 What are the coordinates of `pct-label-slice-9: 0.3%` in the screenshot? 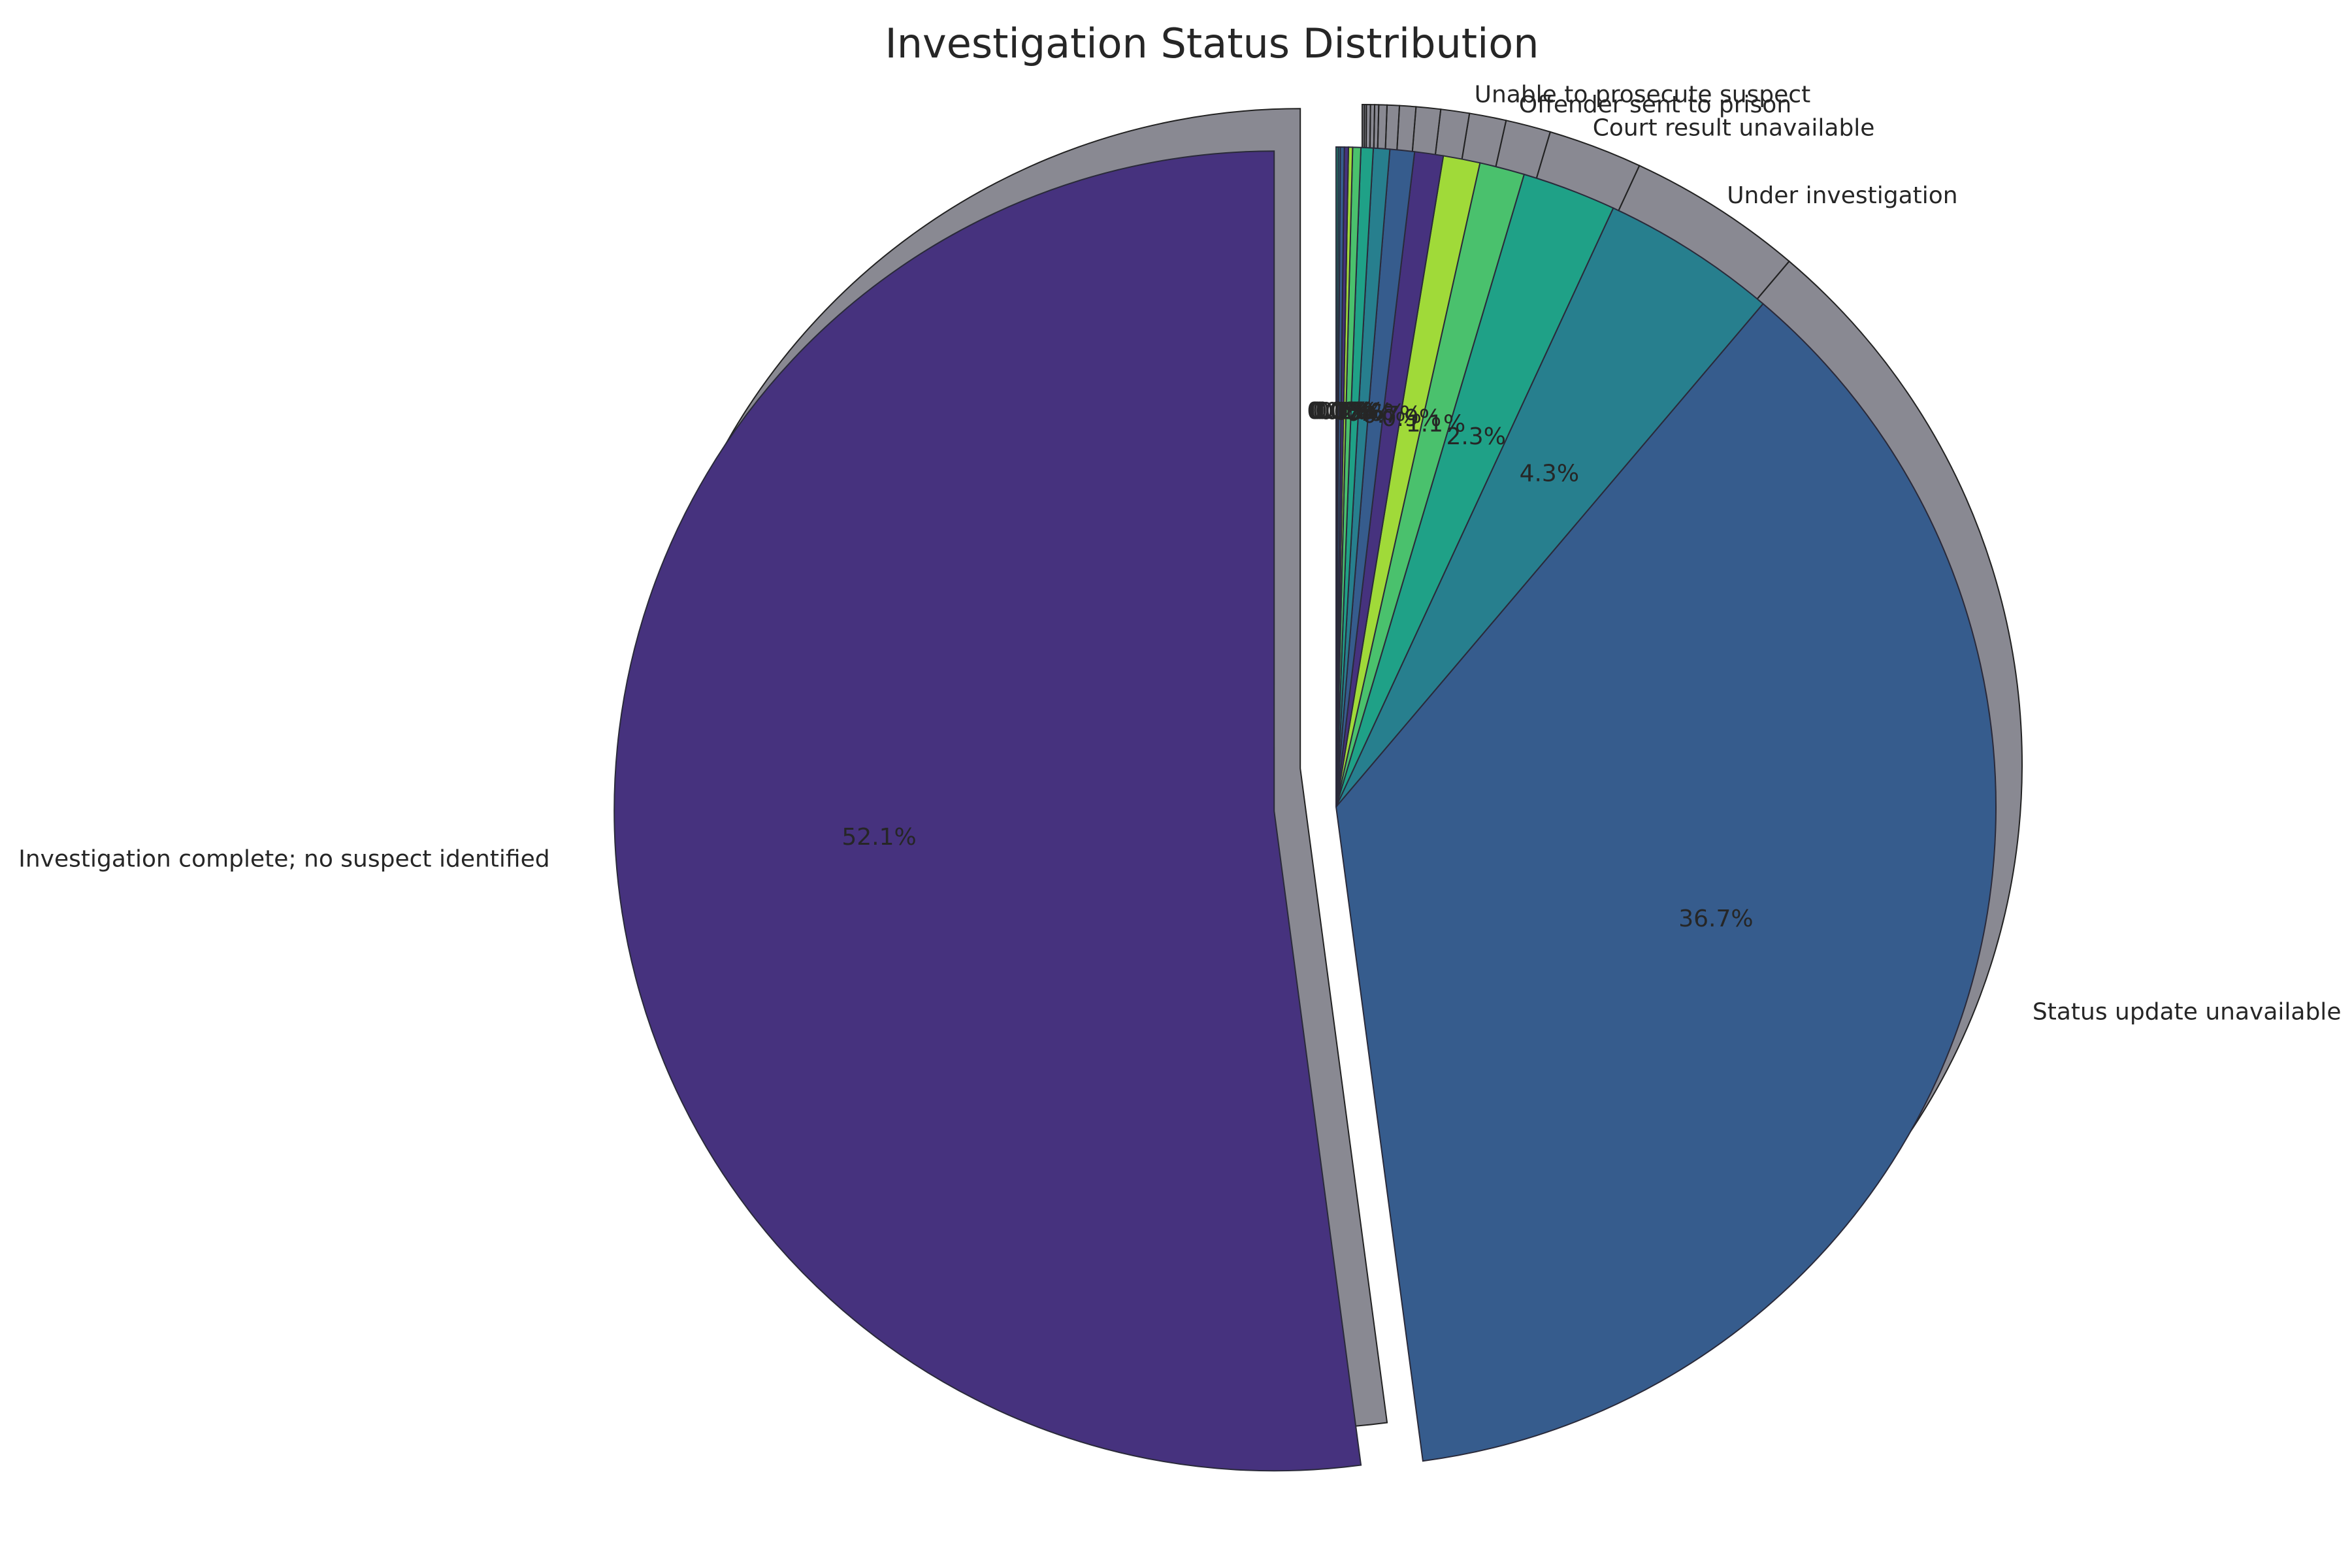 It's located at (1354, 412).